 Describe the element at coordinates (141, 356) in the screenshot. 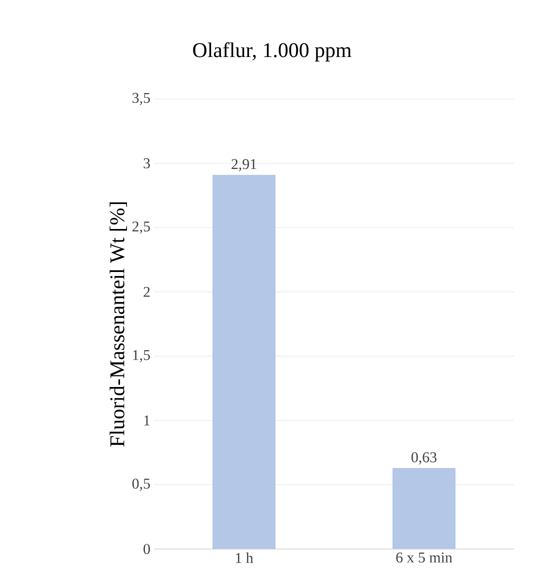

I see `y-tick-label: 1,5` at that location.